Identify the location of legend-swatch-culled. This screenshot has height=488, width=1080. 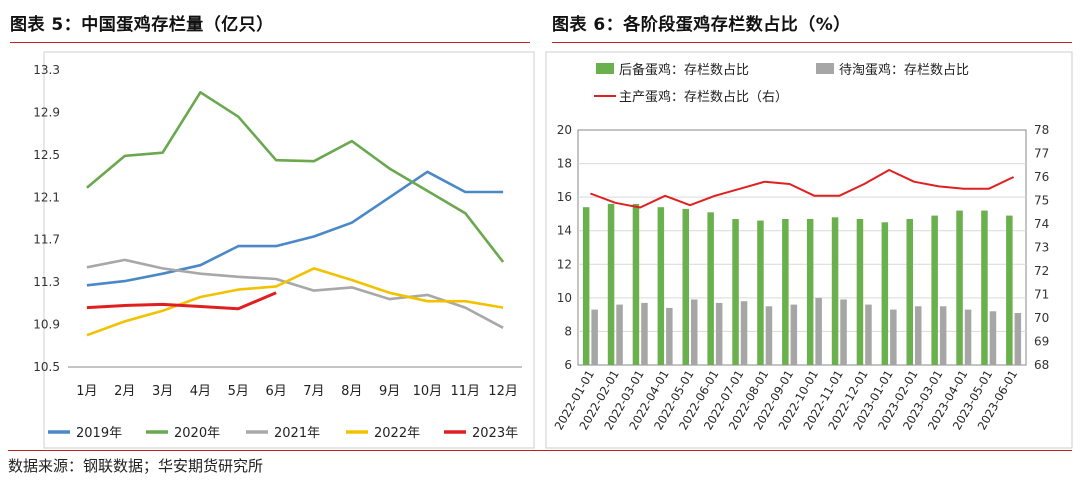
(825, 68).